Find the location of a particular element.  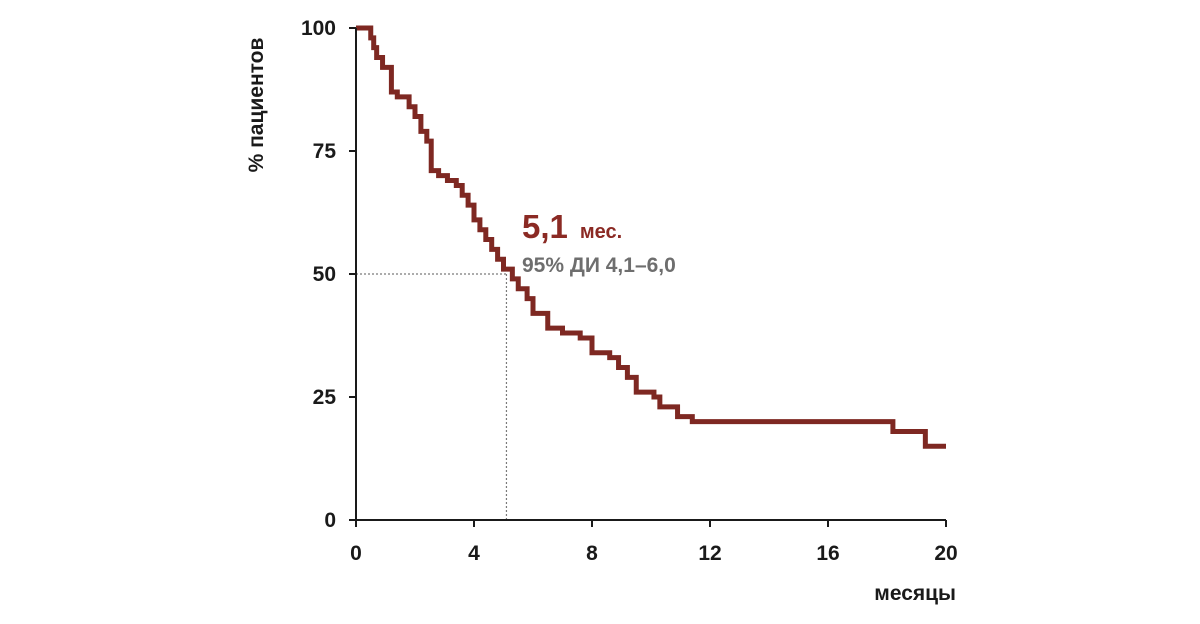

median-value: 5,1 is located at coordinates (545, 226).